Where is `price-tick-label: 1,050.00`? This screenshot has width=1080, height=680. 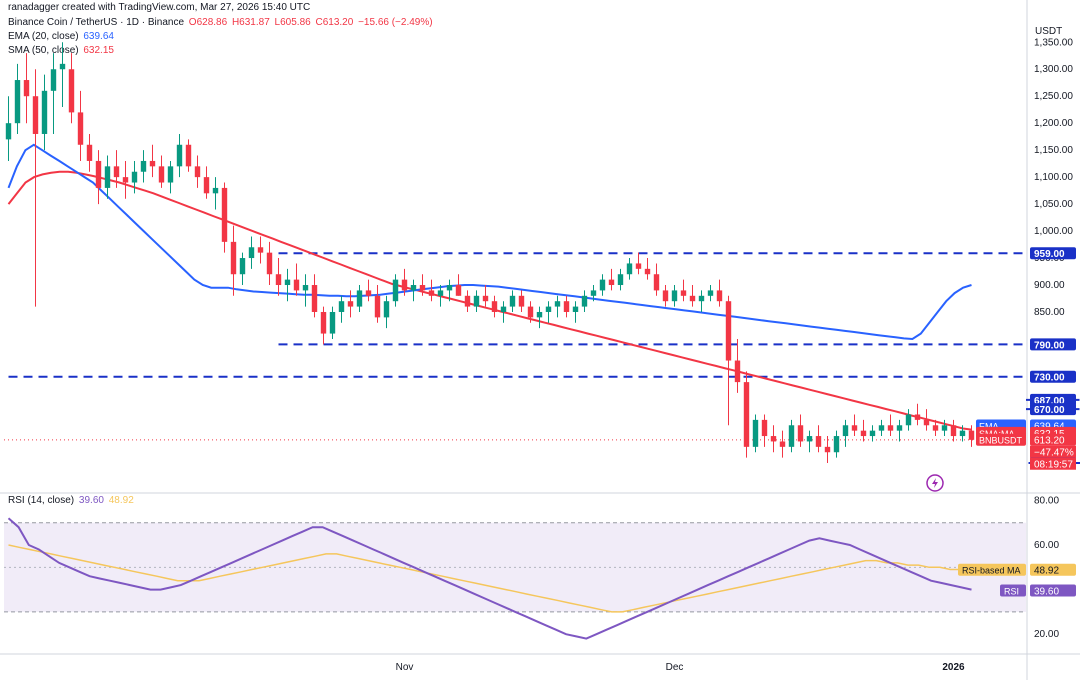 price-tick-label: 1,050.00 is located at coordinates (1053, 204).